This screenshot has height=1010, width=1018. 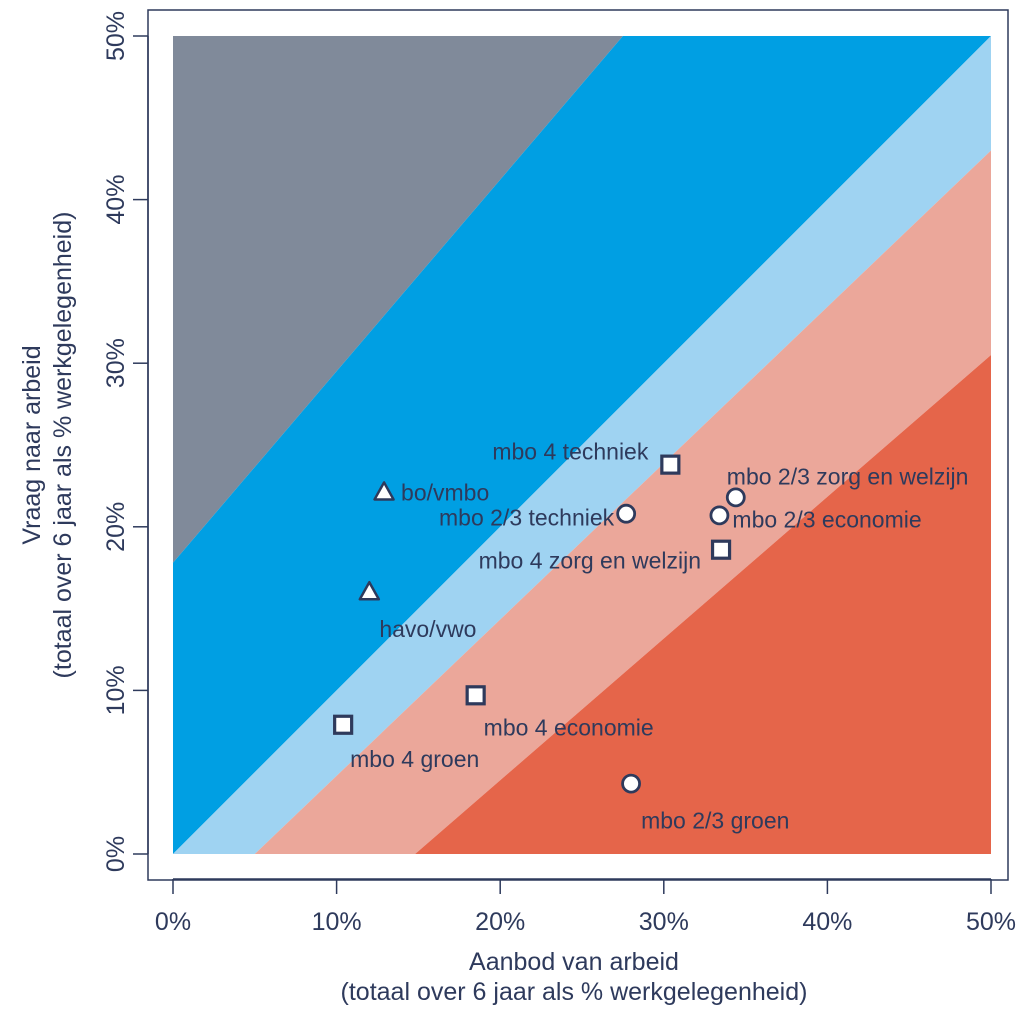 I want to click on x-axis-title: Aanbod van arbeid, so click(x=574, y=962).